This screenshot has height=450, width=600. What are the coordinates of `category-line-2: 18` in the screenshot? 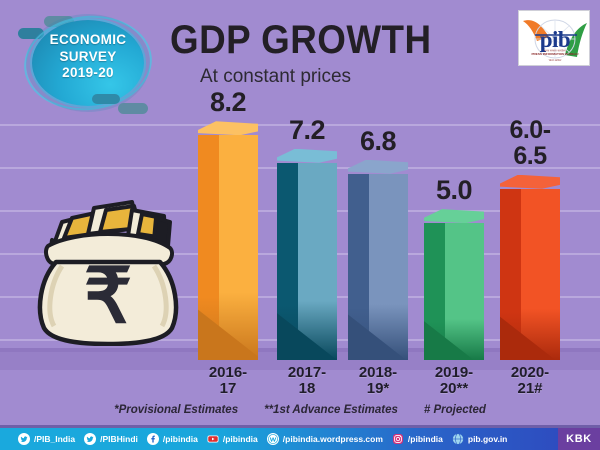 It's located at (307, 388).